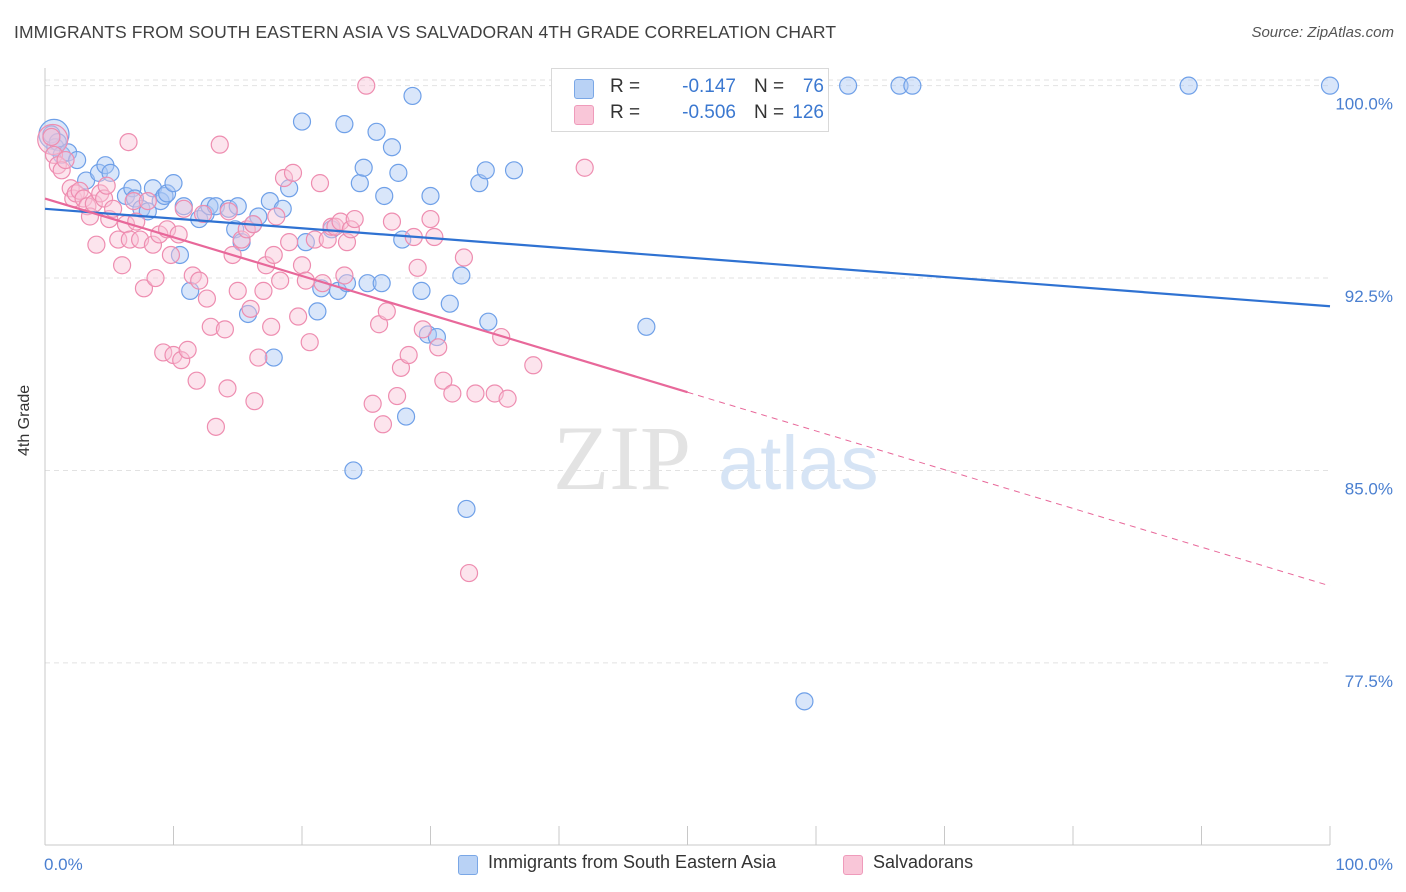  Describe the element at coordinates (690, 100) in the screenshot. I see `stats-legend: R = -0.147 N = 76 R = -0.506 N = 126` at that location.